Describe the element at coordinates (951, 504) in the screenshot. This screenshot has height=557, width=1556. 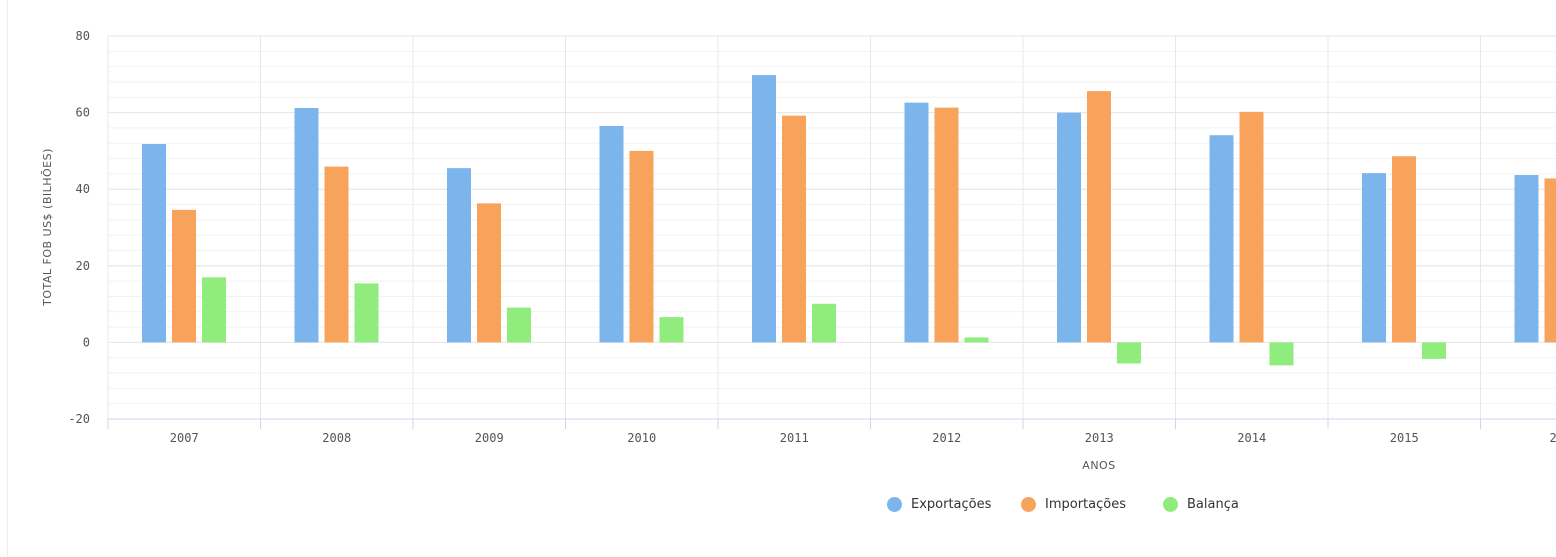
I see `legend-label: Exportações` at that location.